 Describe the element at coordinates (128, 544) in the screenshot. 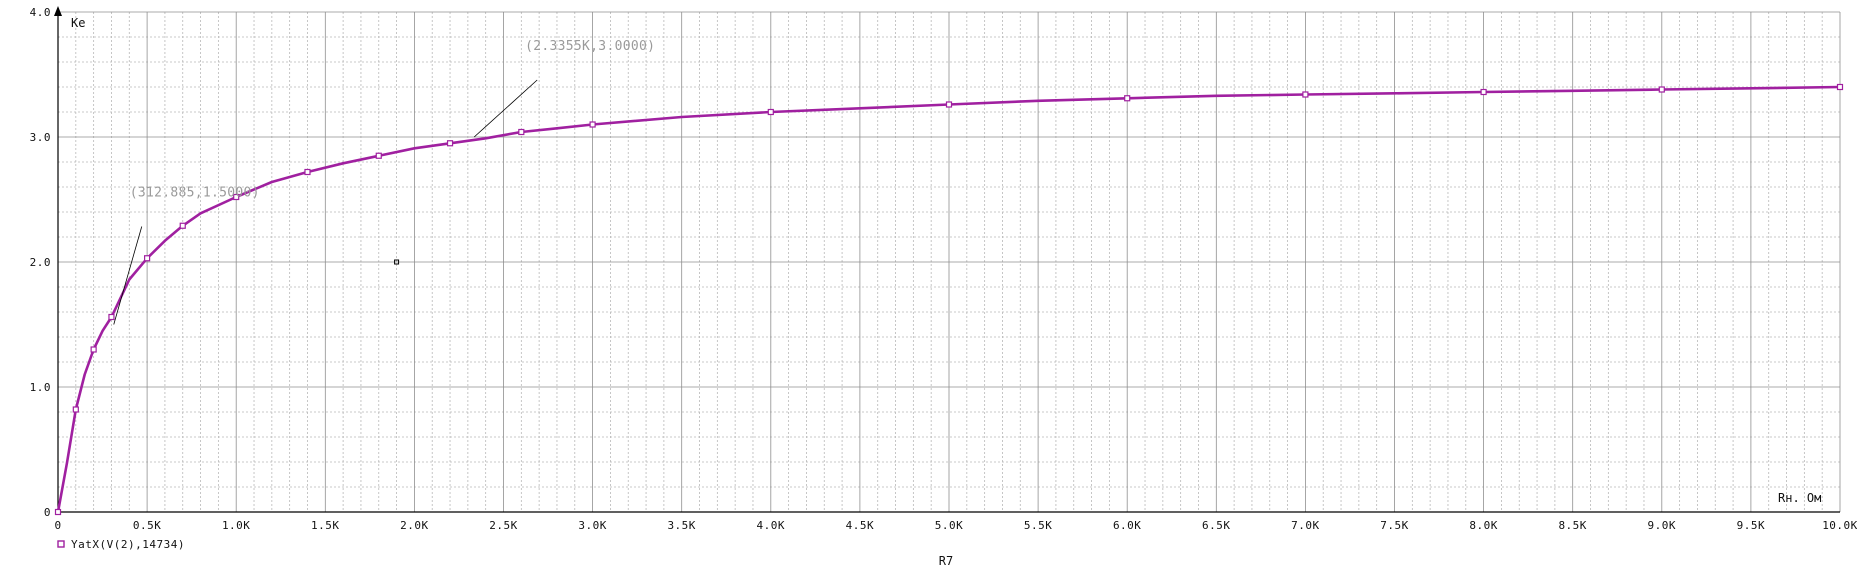

I see `legend-entry: YatX(V(2),14734)` at that location.